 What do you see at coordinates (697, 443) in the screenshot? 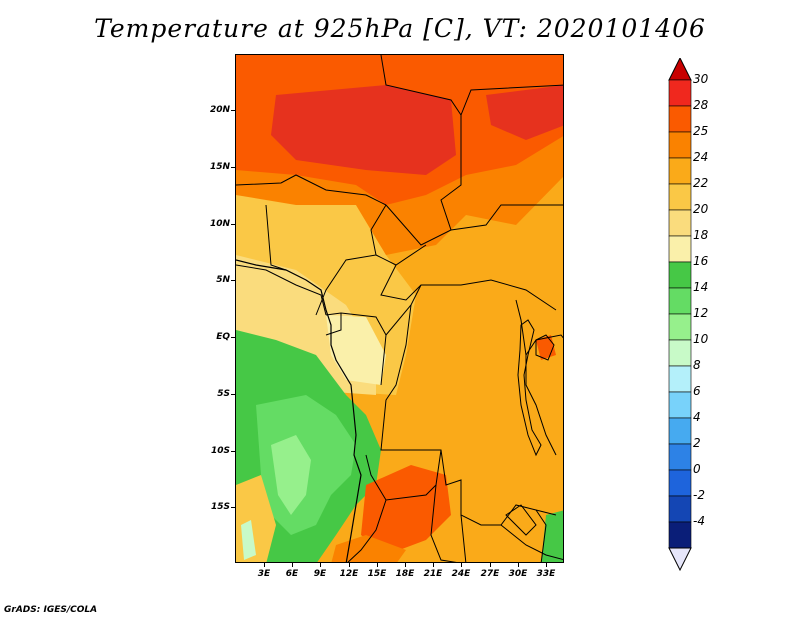
I see `colorbar-label: 2` at bounding box center [697, 443].